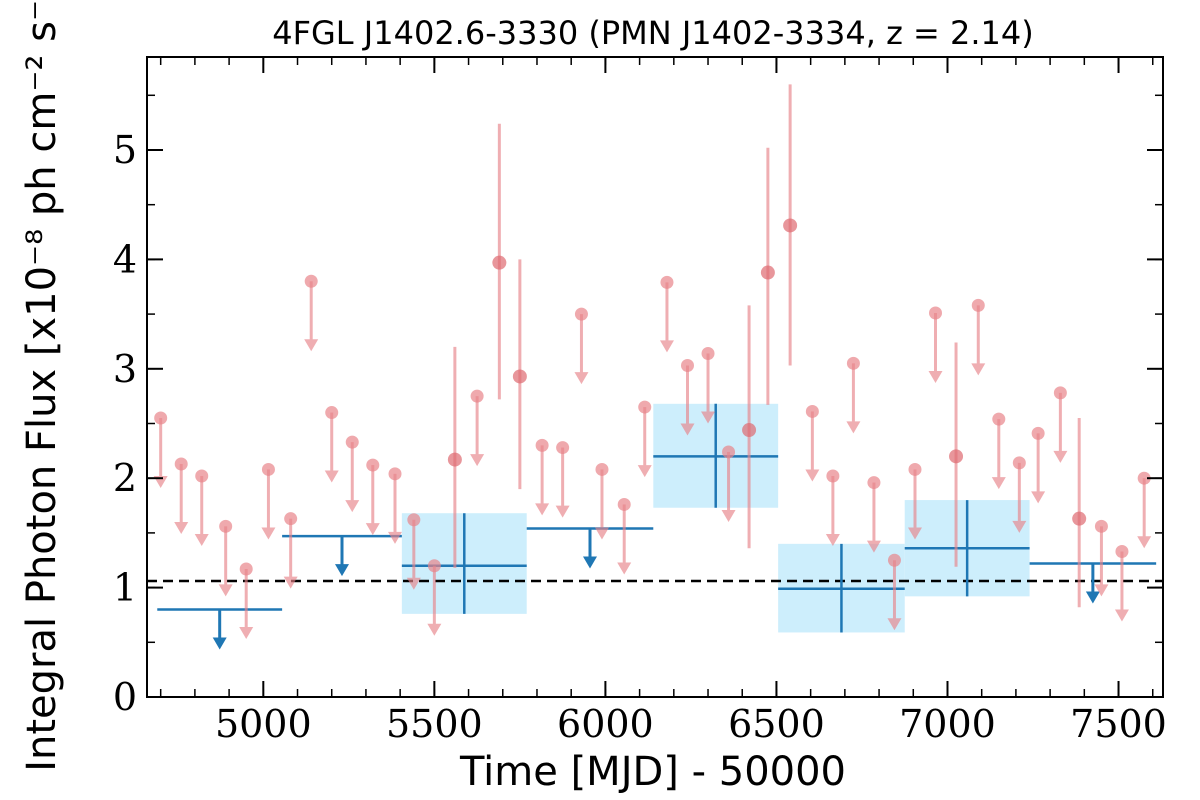 The height and width of the screenshot is (800, 1200). I want to click on x-axis-label: Time [MJD] - 50000, so click(652, 772).